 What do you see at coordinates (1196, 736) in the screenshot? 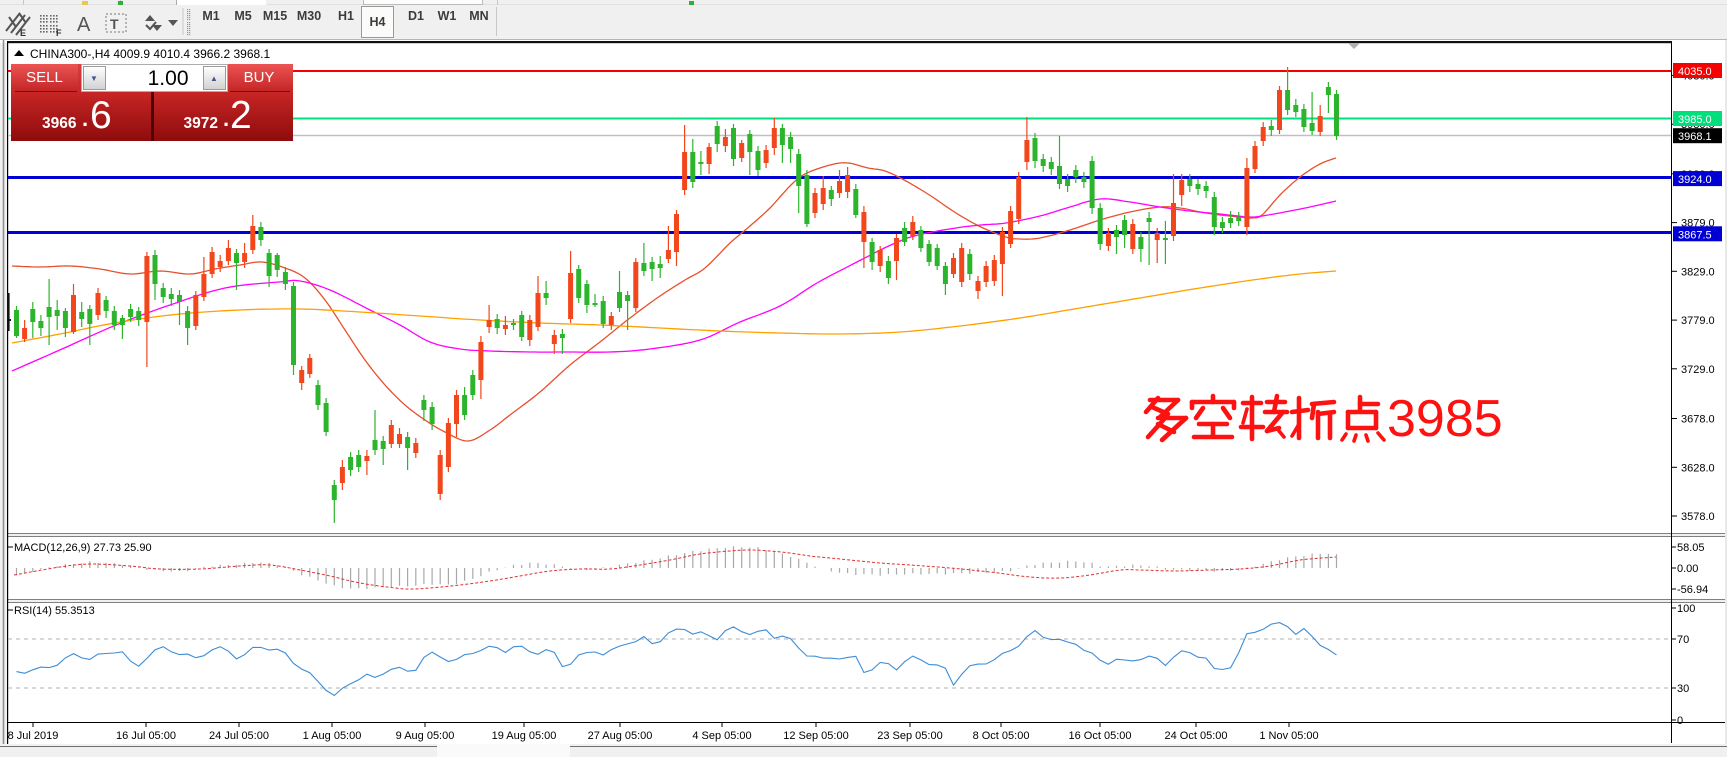
I see `svg-text: 24 Oct 05:00` at bounding box center [1196, 736].